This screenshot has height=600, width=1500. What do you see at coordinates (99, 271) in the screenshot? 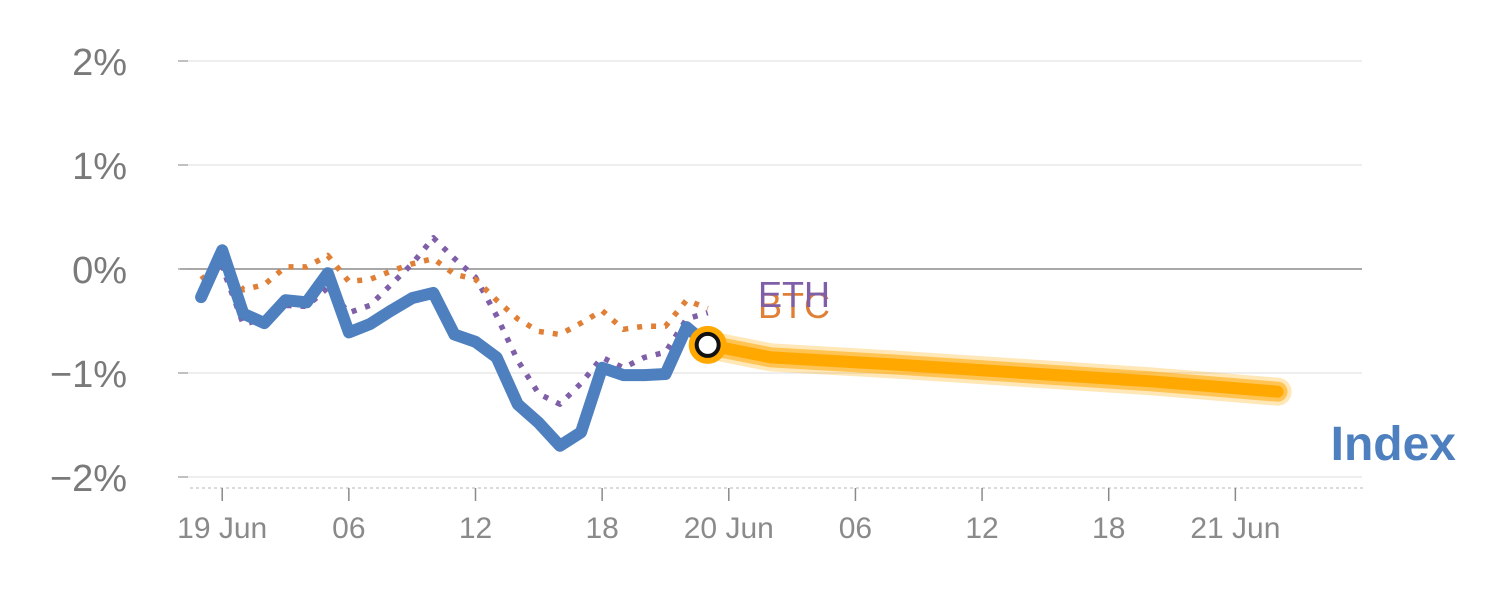
I see `y-tick-label: 0%` at bounding box center [99, 271].